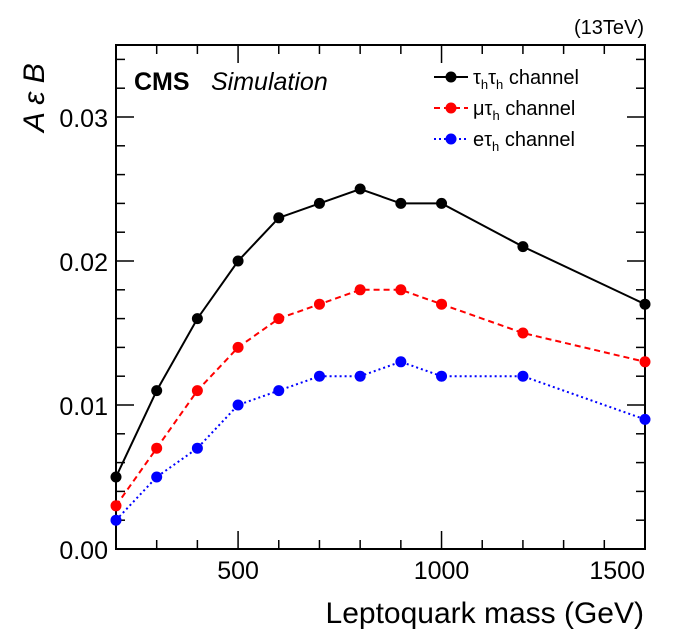  I want to click on x-tick-label: 500, so click(238, 571).